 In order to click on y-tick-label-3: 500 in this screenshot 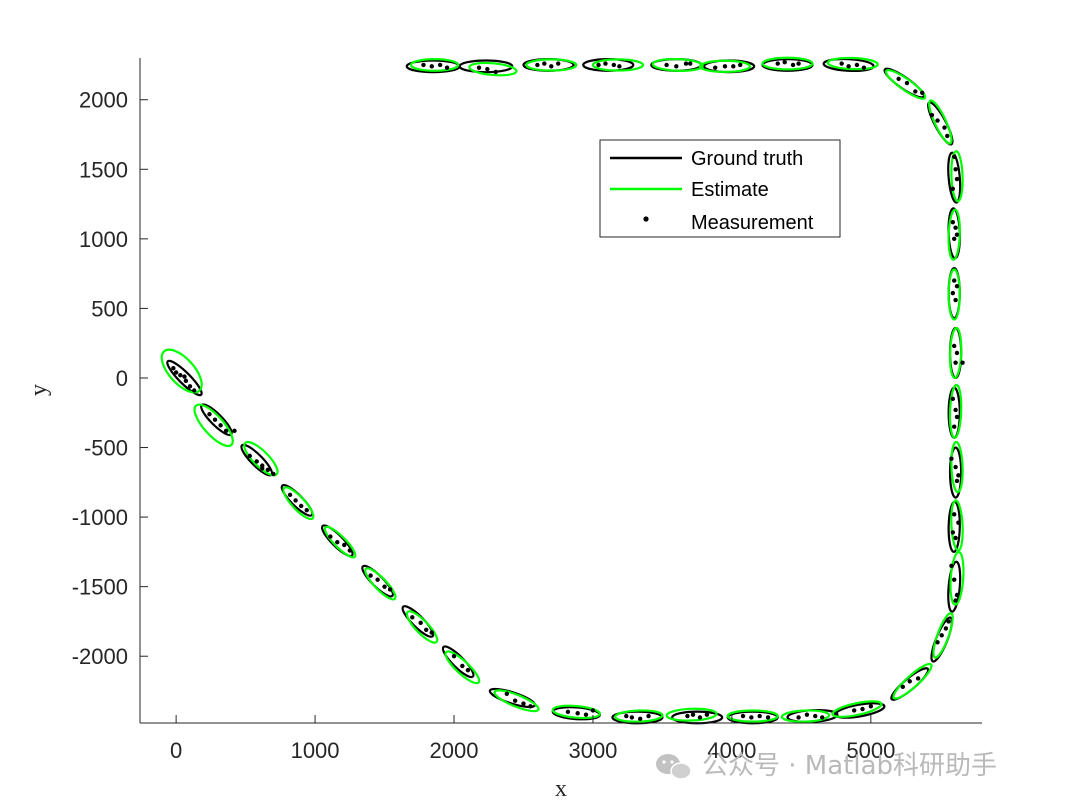, I will do `click(109, 308)`.